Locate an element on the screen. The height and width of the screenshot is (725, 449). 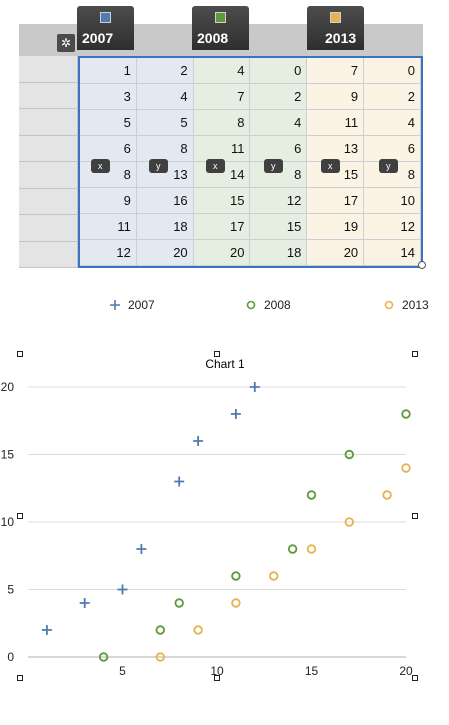
resize-handle is located at coordinates (422, 265).